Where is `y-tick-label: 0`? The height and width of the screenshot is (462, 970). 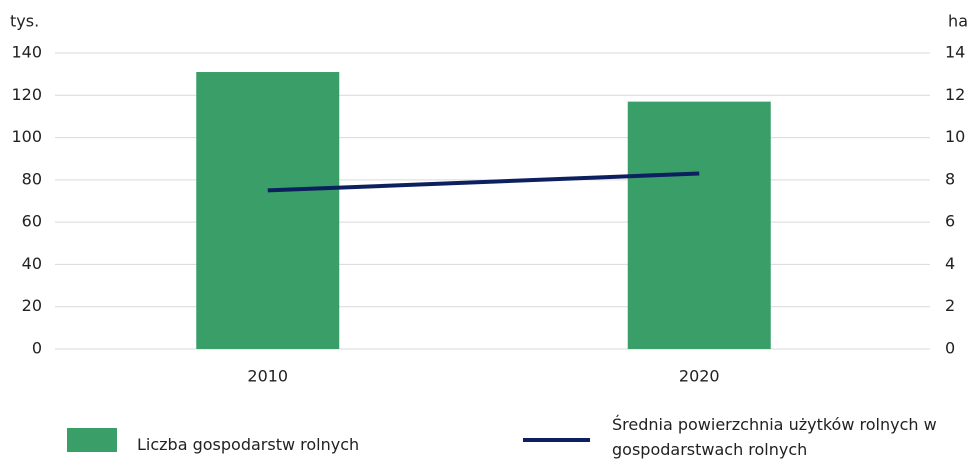
y-tick-label: 0 is located at coordinates (37, 348).